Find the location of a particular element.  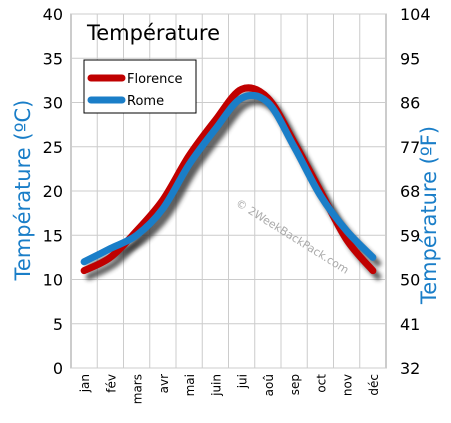

x-tick-label: oct is located at coordinates (321, 383).